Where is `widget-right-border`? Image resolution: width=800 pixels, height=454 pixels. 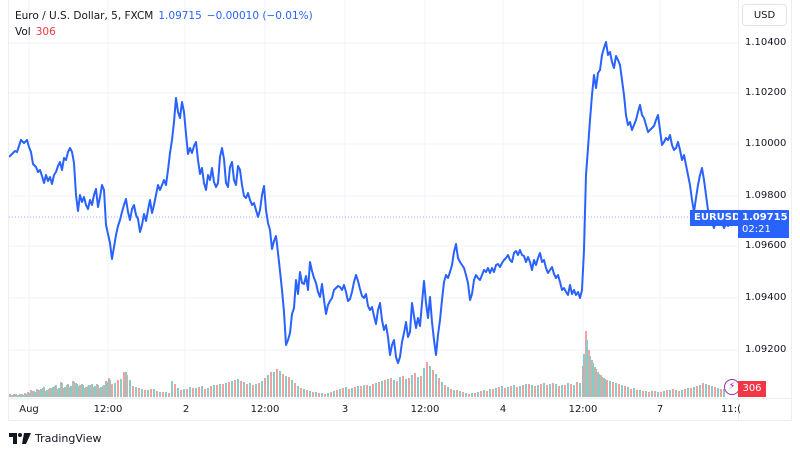 widget-right-border is located at coordinates (791, 210).